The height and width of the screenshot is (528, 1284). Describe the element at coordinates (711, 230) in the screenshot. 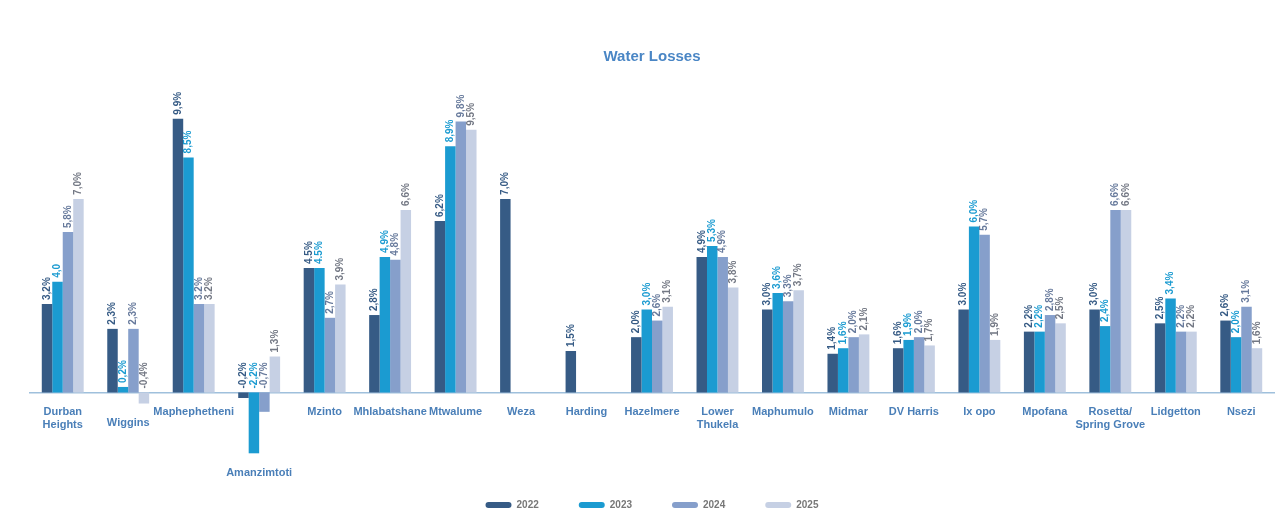

I see `data-label: 5,3%` at that location.